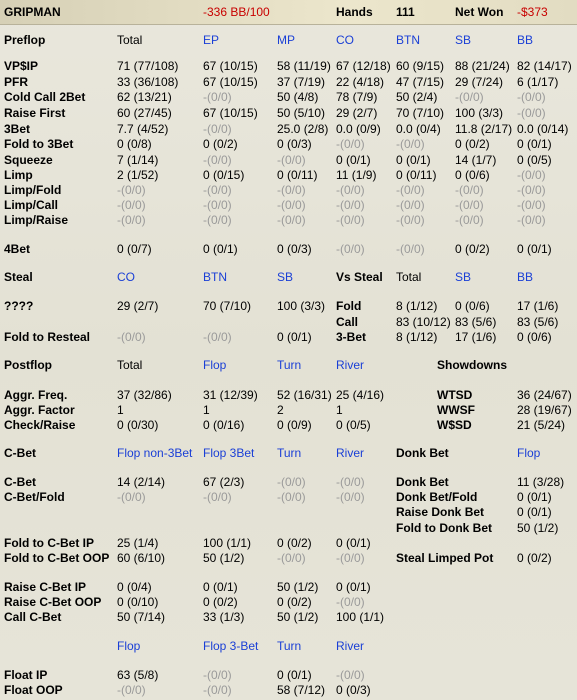  What do you see at coordinates (141, 617) in the screenshot?
I see `stat-value: 50 (7/14)` at bounding box center [141, 617].